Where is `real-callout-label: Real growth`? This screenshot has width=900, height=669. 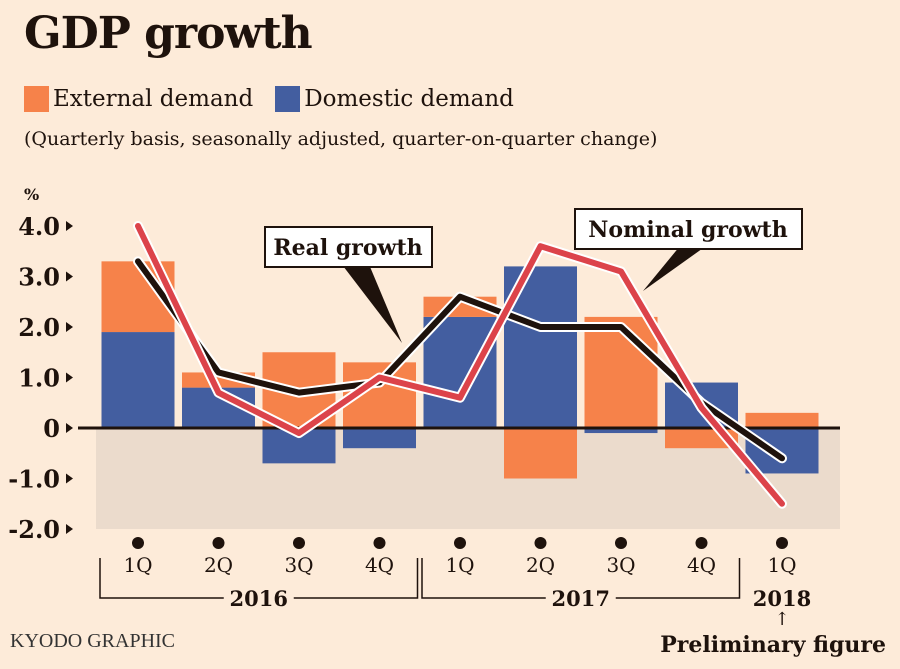 real-callout-label: Real growth is located at coordinates (347, 248).